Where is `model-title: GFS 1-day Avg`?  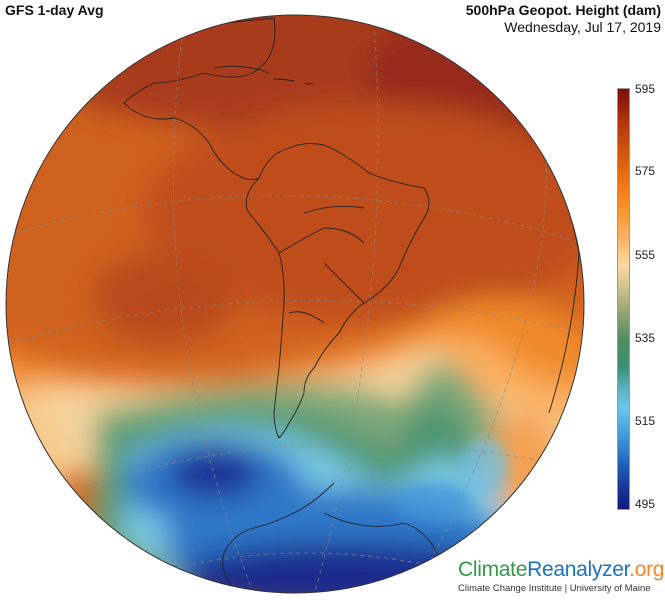 model-title: GFS 1-day Avg is located at coordinates (54, 10).